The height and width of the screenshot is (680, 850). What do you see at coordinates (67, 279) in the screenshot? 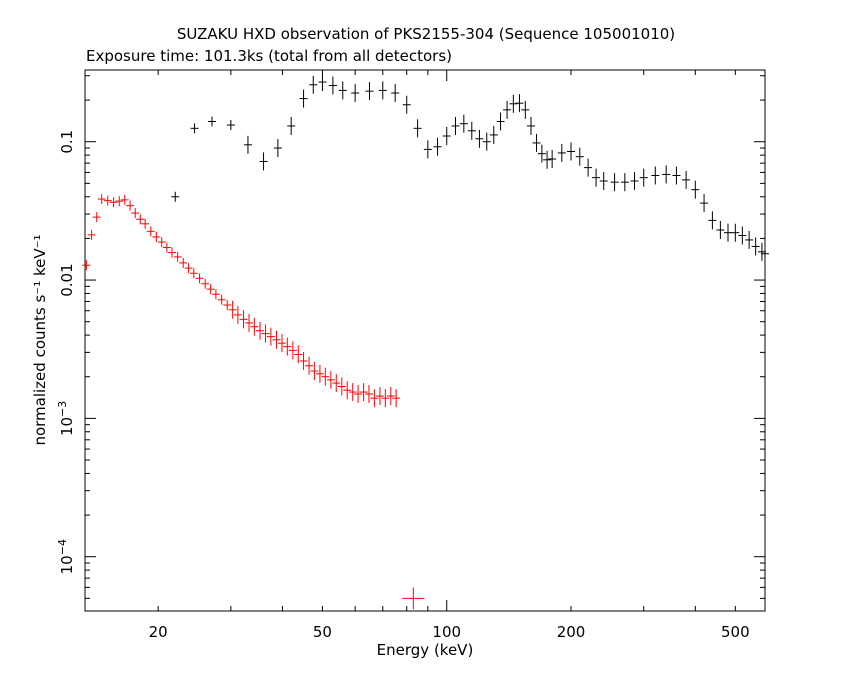
I see `y-tick-label: 0.01` at bounding box center [67, 279].